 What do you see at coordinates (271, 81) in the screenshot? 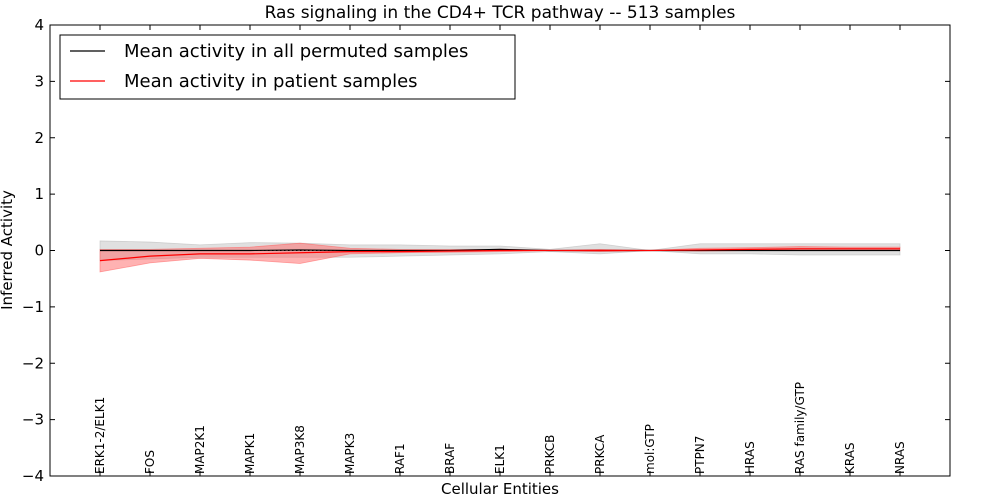
I see `legend-label-patient: Mean activity in patient samples` at bounding box center [271, 81].